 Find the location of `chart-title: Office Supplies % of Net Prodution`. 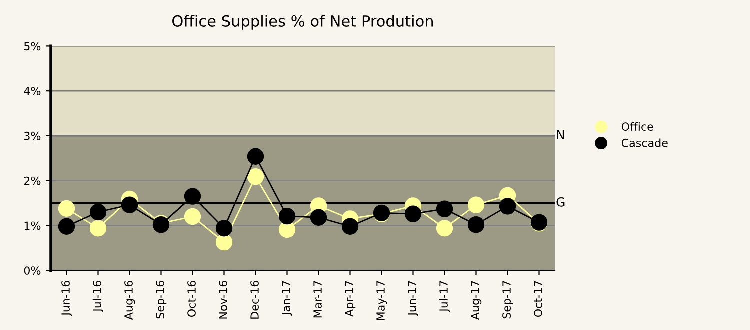

chart-title: Office Supplies % of Net Prodution is located at coordinates (303, 22).